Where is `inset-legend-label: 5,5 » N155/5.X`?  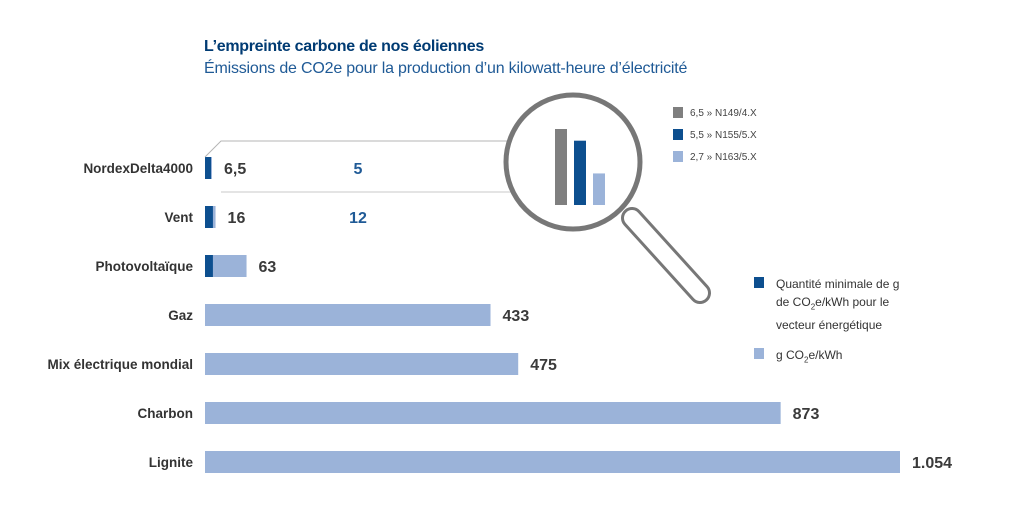
inset-legend-label: 5,5 » N155/5.X is located at coordinates (723, 135).